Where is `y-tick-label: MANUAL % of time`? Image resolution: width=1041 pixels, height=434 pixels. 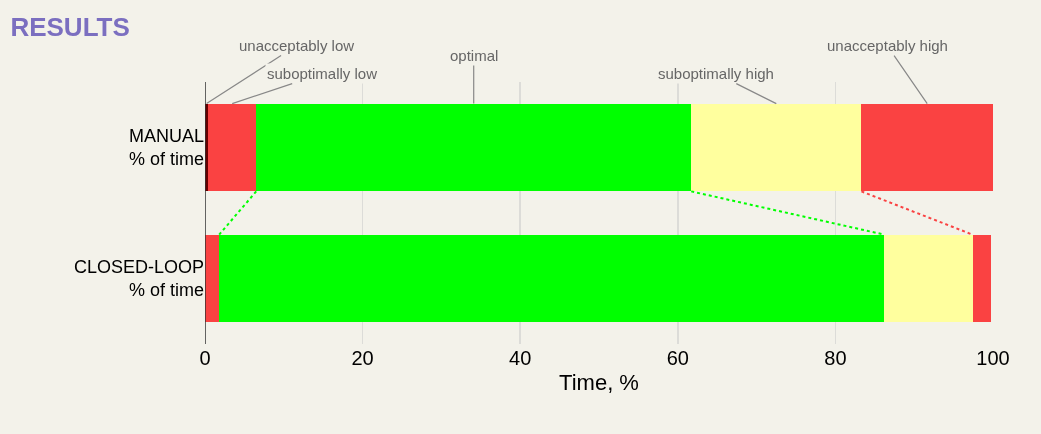 y-tick-label: MANUAL % of time is located at coordinates (166, 148).